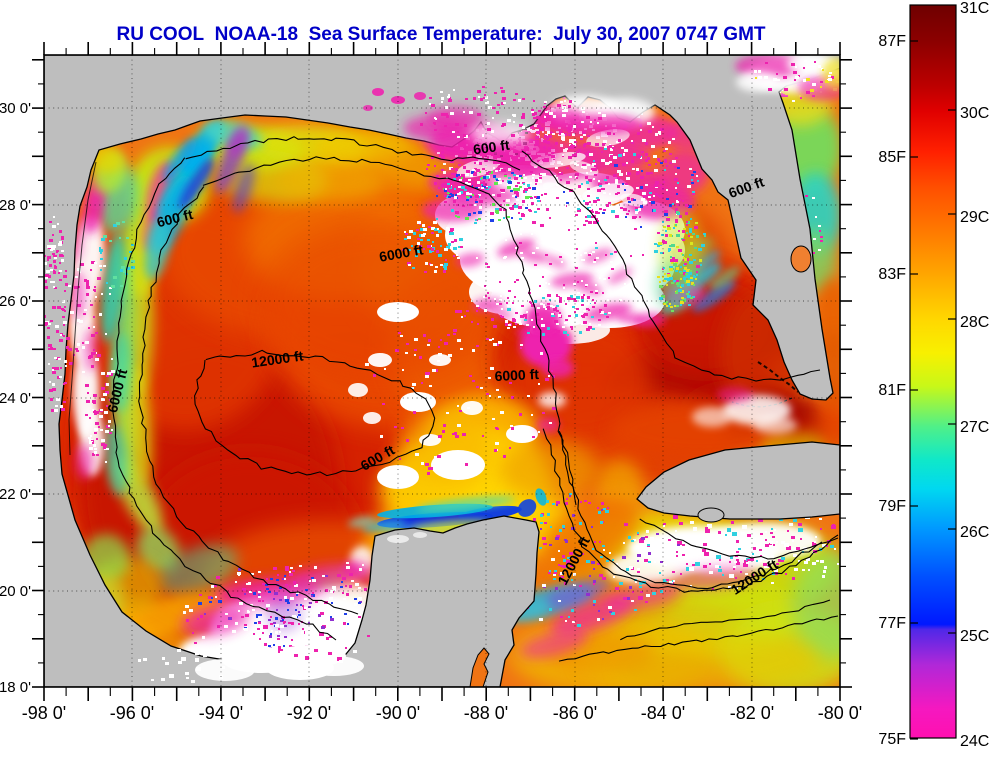 The image size is (992, 759). Describe the element at coordinates (277, 358) in the screenshot. I see `svg-text: 12000 ft` at that location.